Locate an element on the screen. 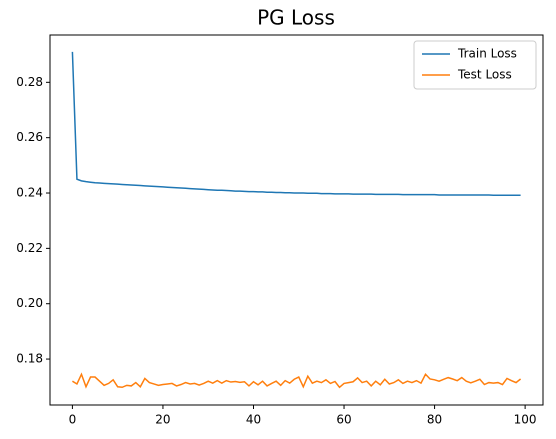 The image size is (556, 439). x-tick-label: 20 is located at coordinates (162, 420).